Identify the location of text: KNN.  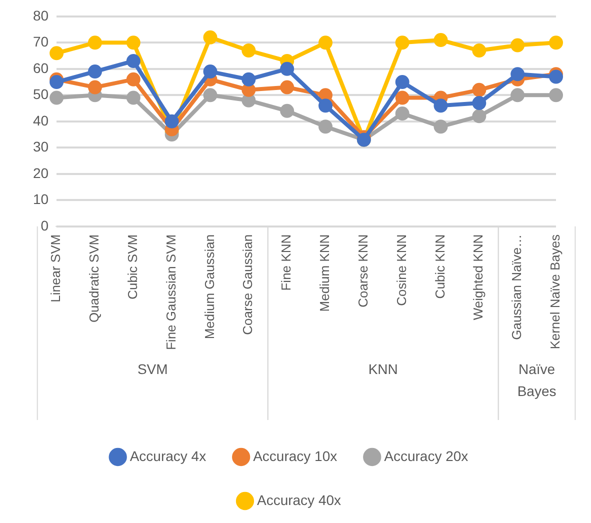
(383, 368).